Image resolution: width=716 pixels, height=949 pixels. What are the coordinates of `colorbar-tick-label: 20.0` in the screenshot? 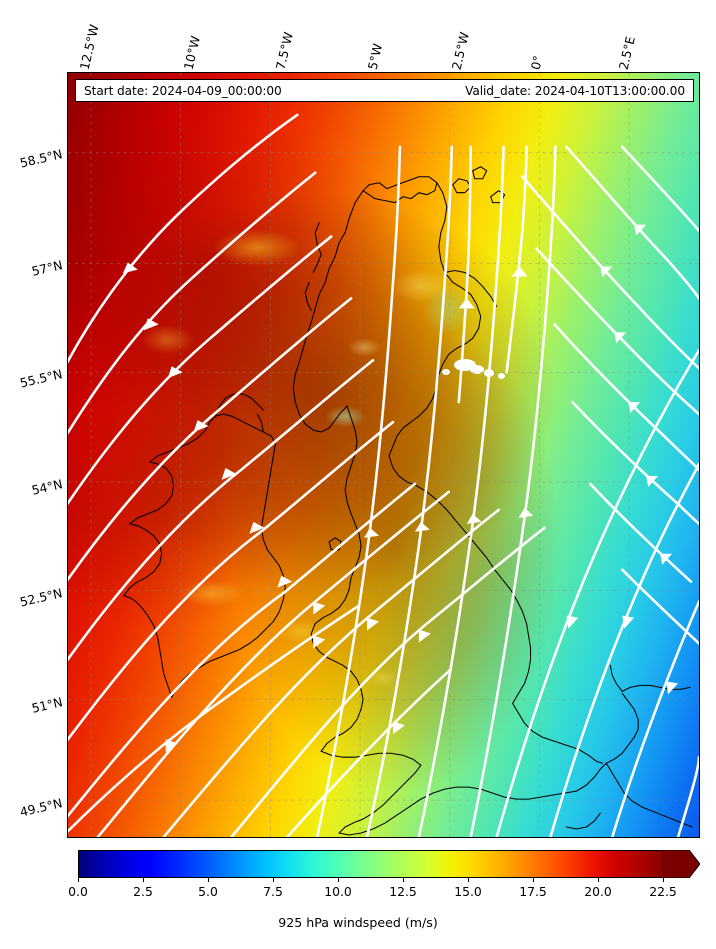 It's located at (598, 891).